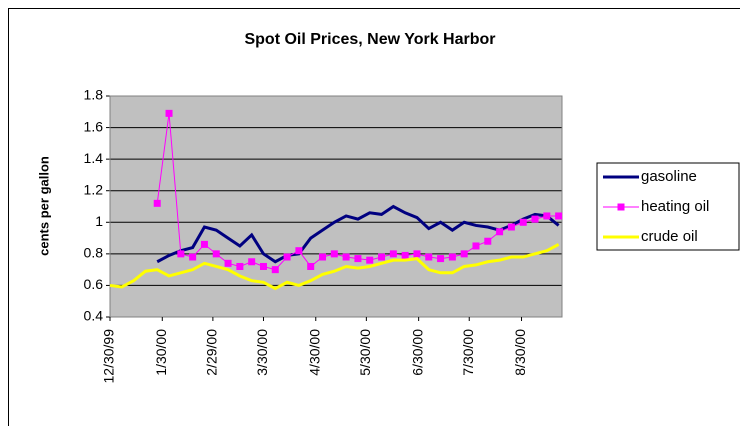 The image size is (740, 426). I want to click on chart-title: Spot Oil Prices, New York Harbor, so click(369, 39).